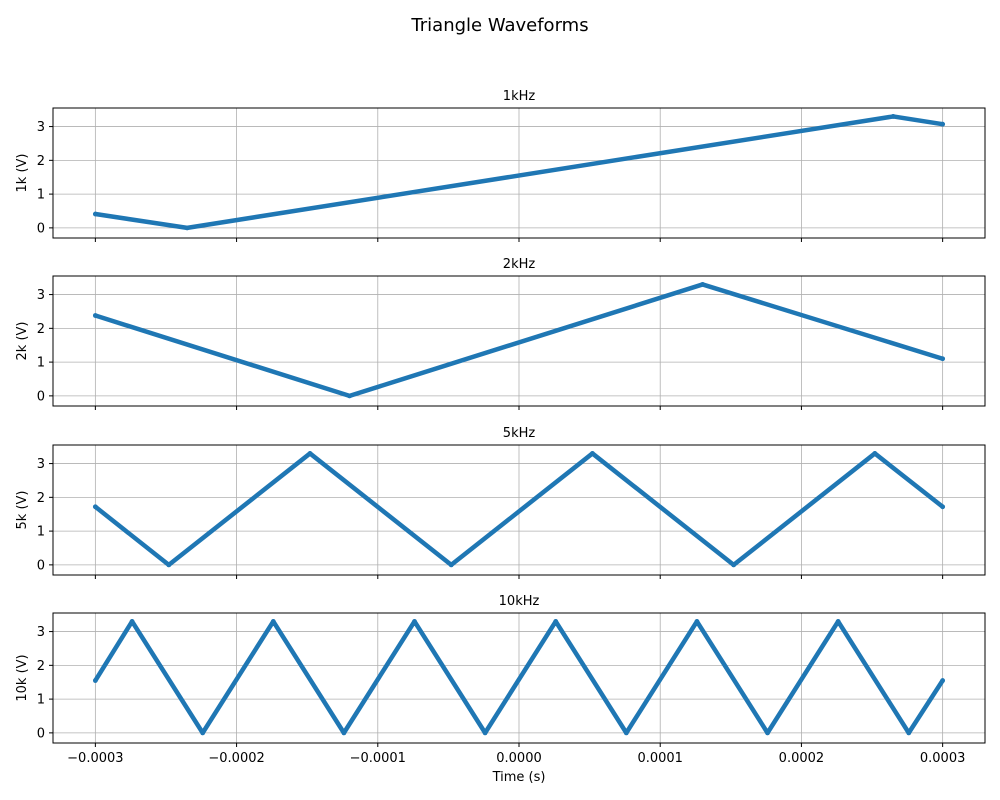  Describe the element at coordinates (378, 758) in the screenshot. I see `x-tick-label: −0.0001` at that location.